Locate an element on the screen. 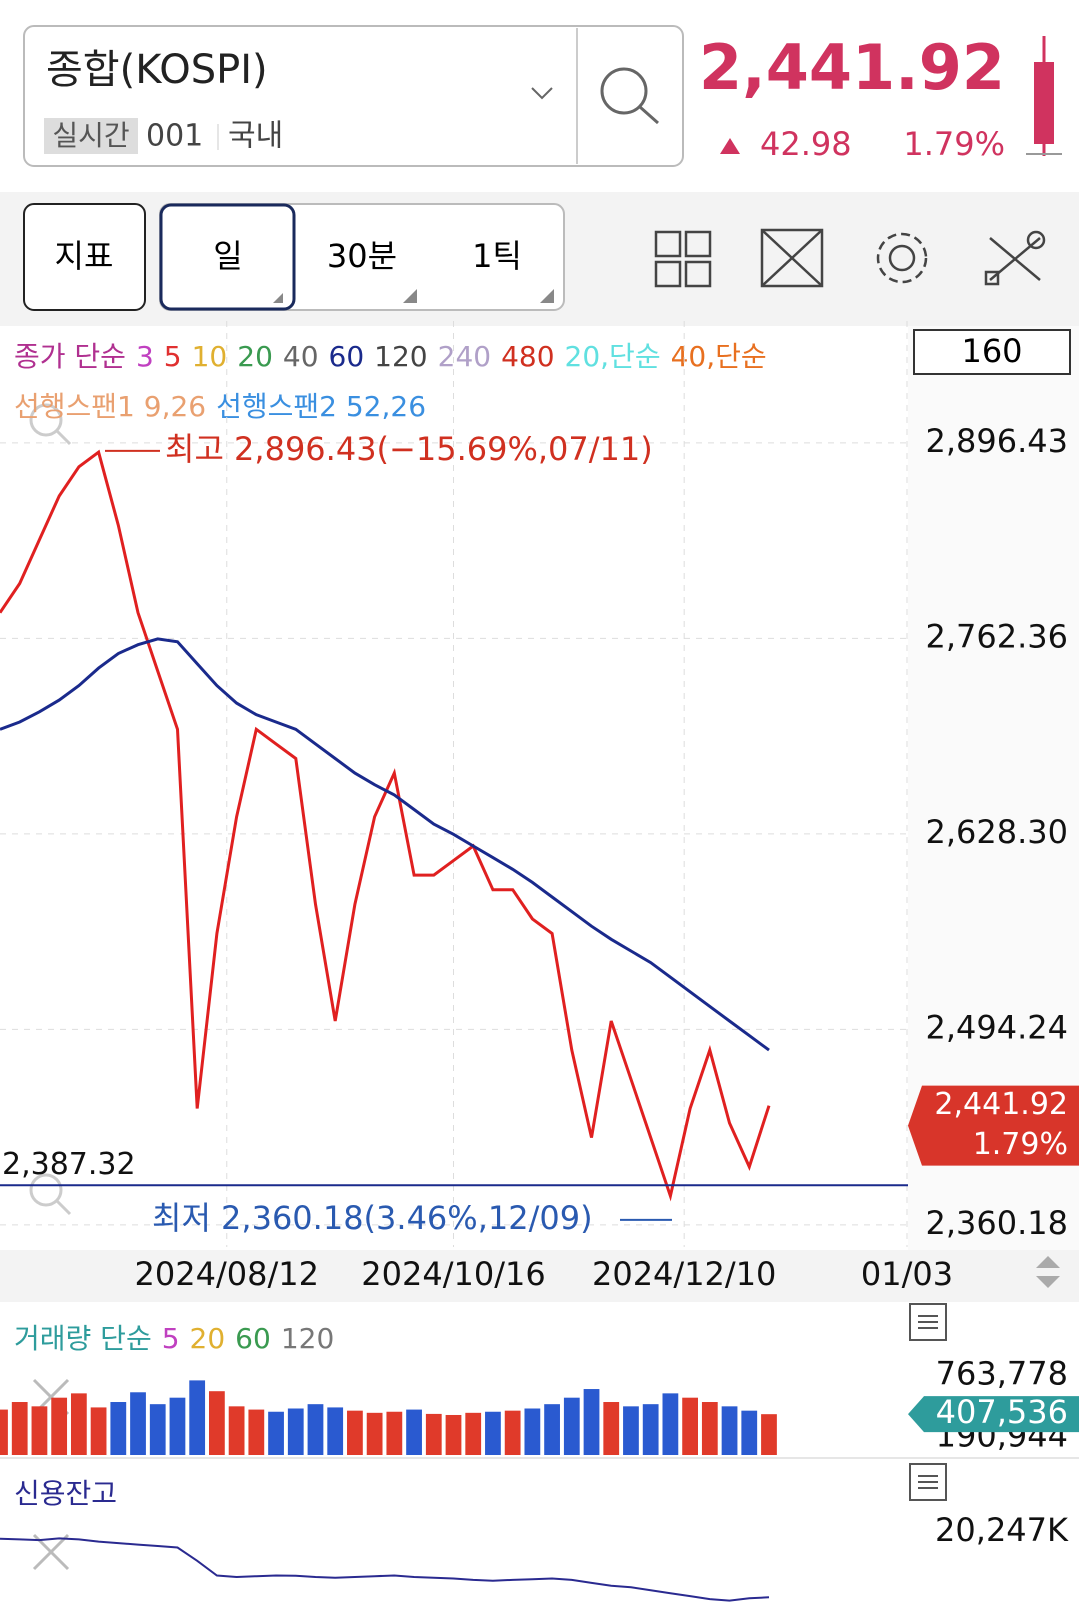 This screenshot has height=1623, width=1079. change: 42.98 is located at coordinates (806, 144).